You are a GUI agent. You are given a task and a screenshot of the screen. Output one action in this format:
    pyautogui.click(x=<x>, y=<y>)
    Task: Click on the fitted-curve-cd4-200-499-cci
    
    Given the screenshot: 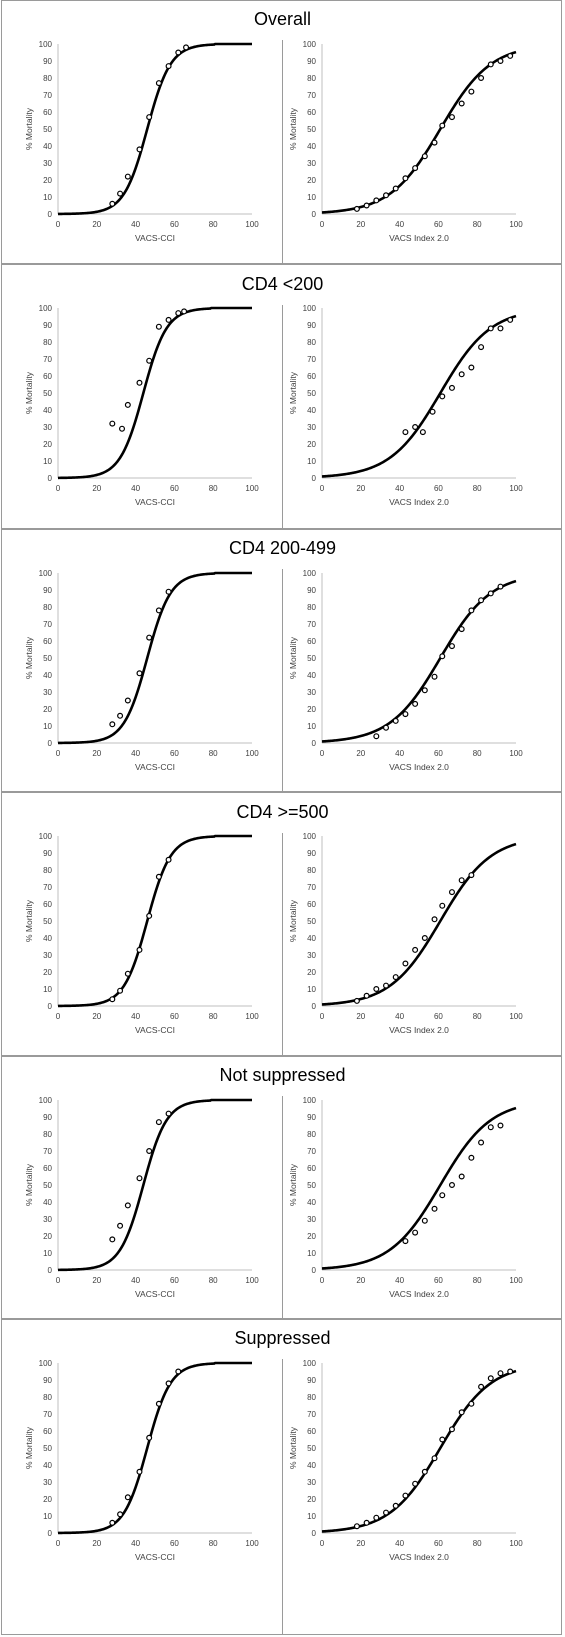 What is the action you would take?
    pyautogui.click(x=154, y=658)
    